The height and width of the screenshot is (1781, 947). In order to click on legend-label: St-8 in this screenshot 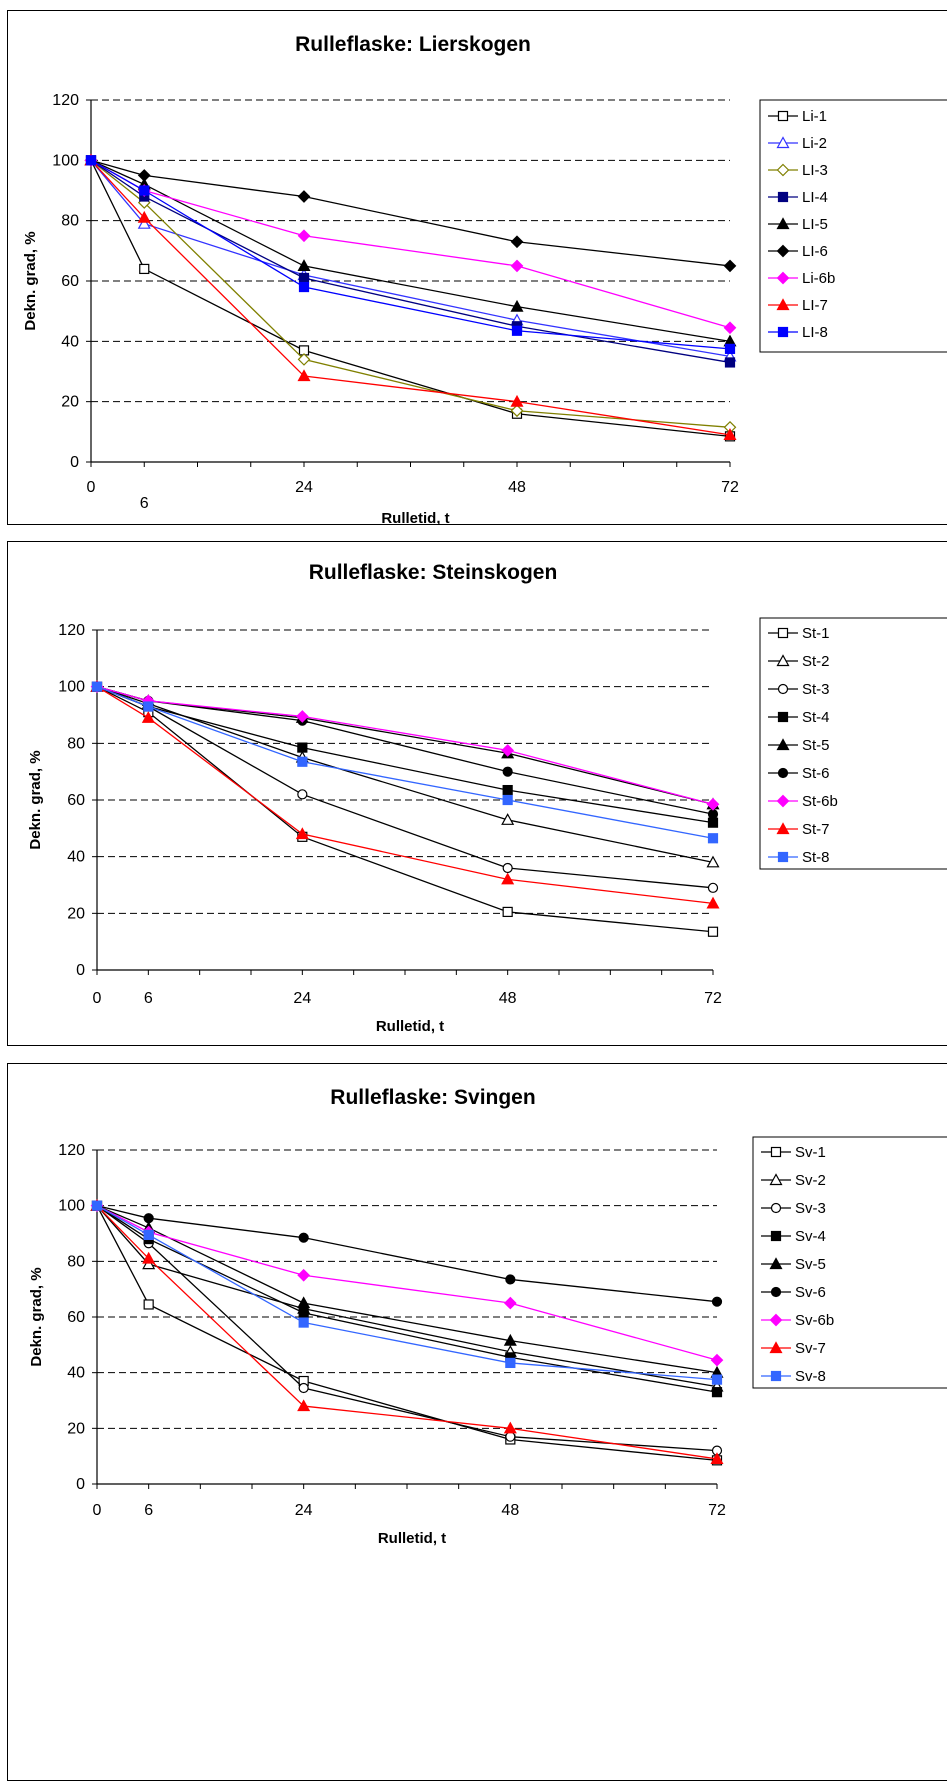, I will do `click(816, 857)`.